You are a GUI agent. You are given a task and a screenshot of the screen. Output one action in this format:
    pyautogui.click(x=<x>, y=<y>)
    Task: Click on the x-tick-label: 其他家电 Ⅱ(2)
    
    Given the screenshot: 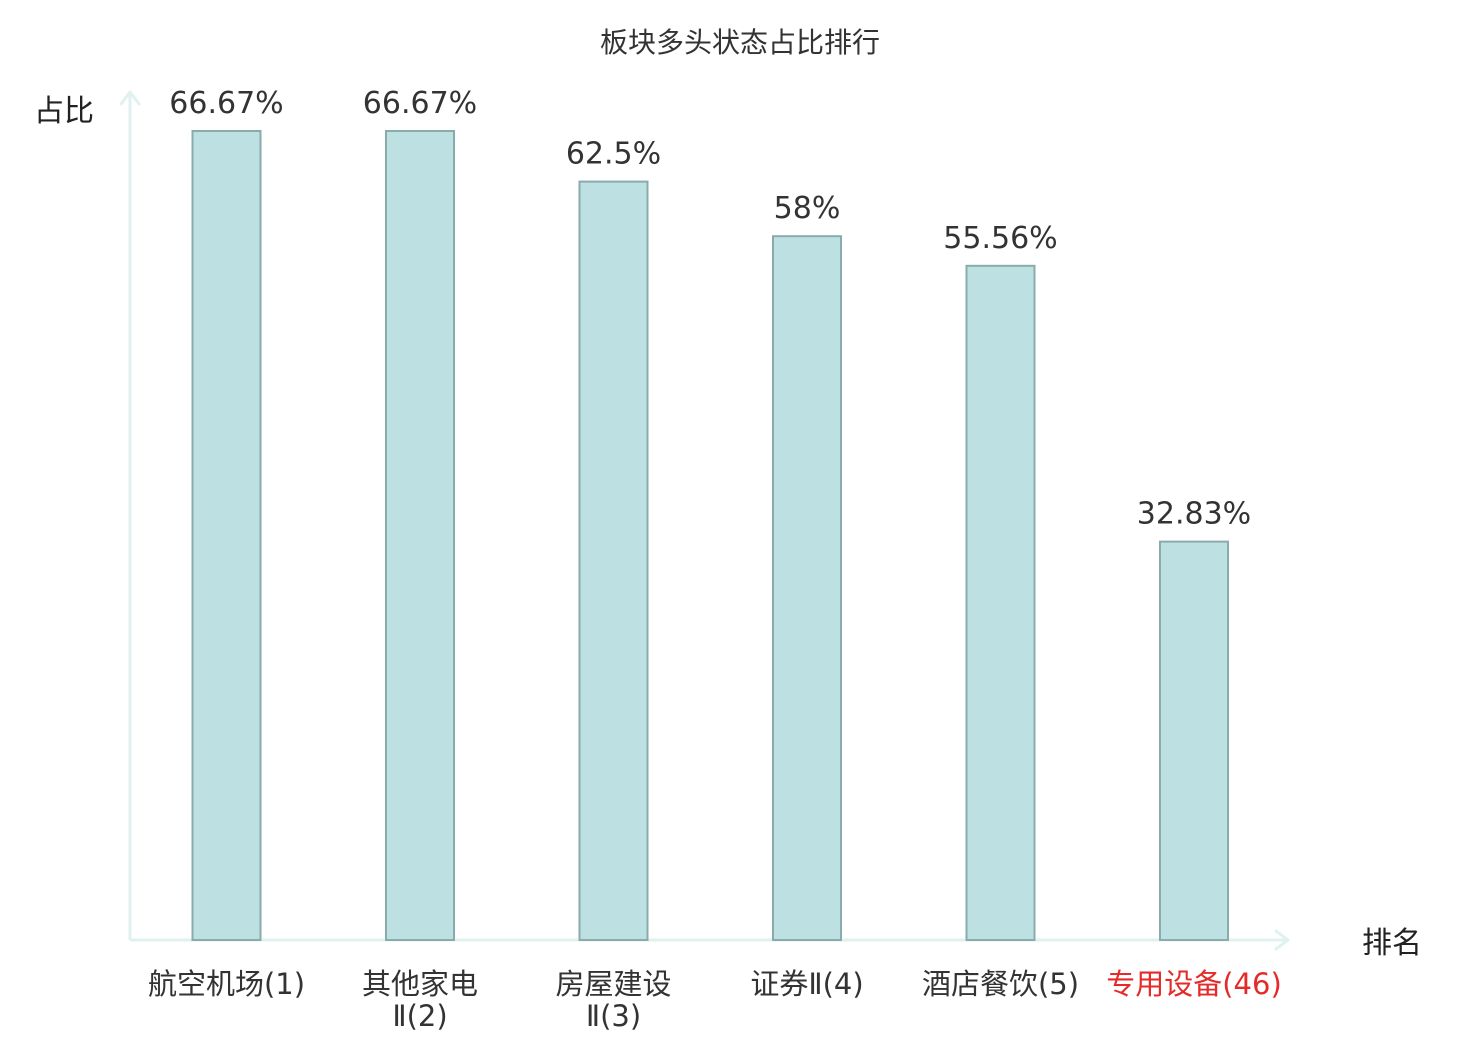 What is the action you would take?
    pyautogui.click(x=420, y=1000)
    